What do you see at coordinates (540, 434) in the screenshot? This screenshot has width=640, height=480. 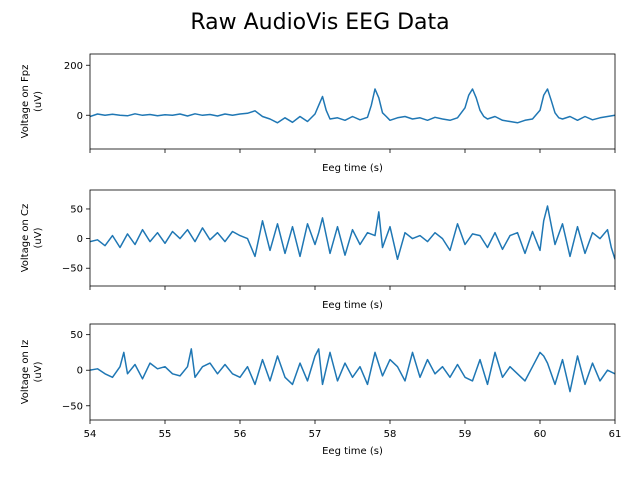 I see `x-tick-label: 60` at bounding box center [540, 434].